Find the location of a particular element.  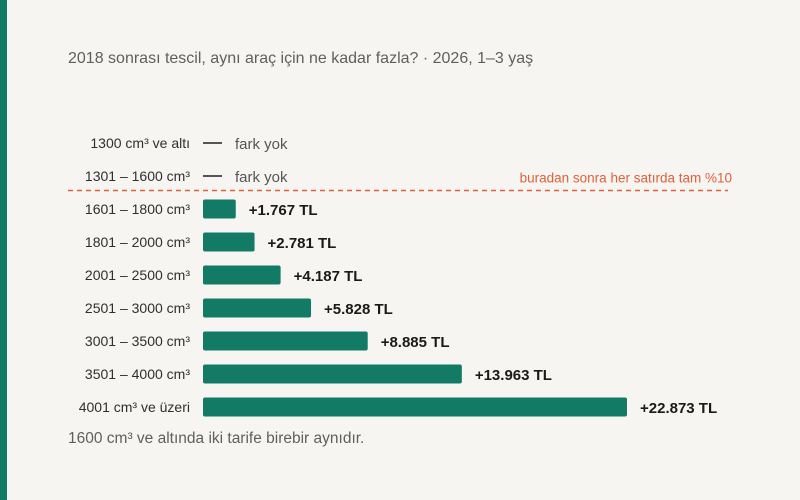

category-label: 1300 cm³ ve altı is located at coordinates (140, 143).